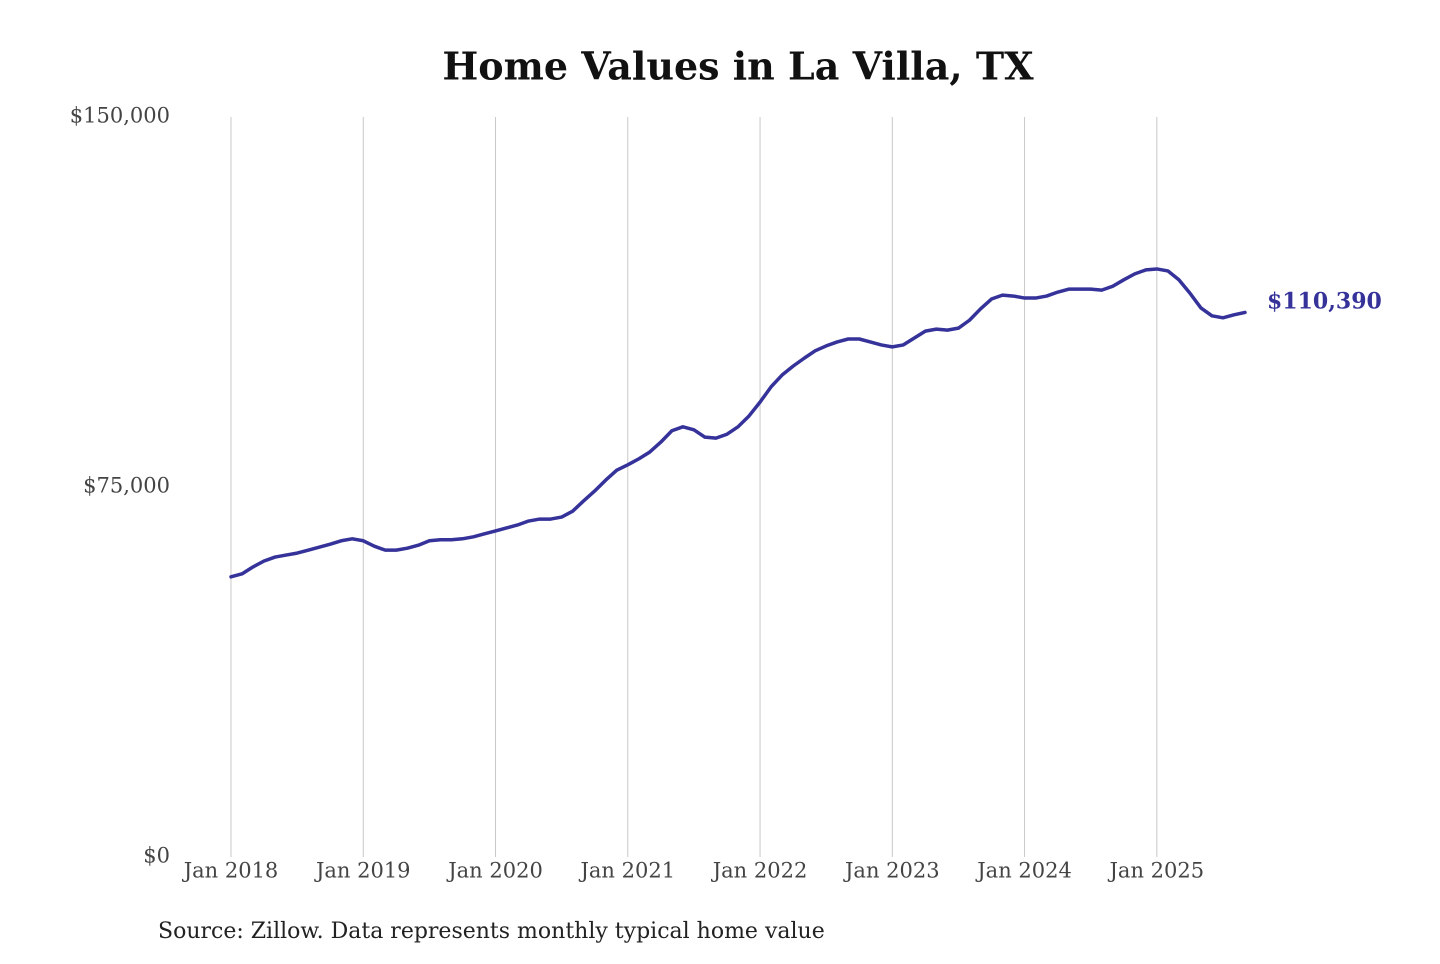  What do you see at coordinates (1023, 871) in the screenshot?
I see `x-tick-label: Jan 2024` at bounding box center [1023, 871].